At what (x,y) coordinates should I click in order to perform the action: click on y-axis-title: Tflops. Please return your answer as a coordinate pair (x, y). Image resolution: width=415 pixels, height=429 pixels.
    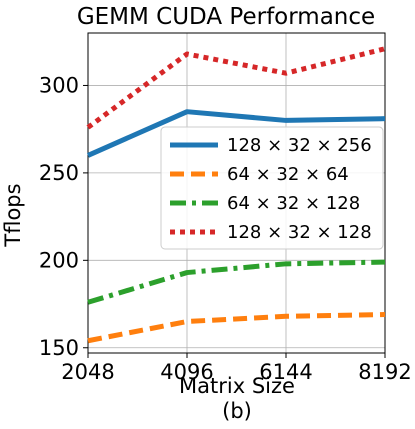
    Looking at the image, I should click on (13, 215).